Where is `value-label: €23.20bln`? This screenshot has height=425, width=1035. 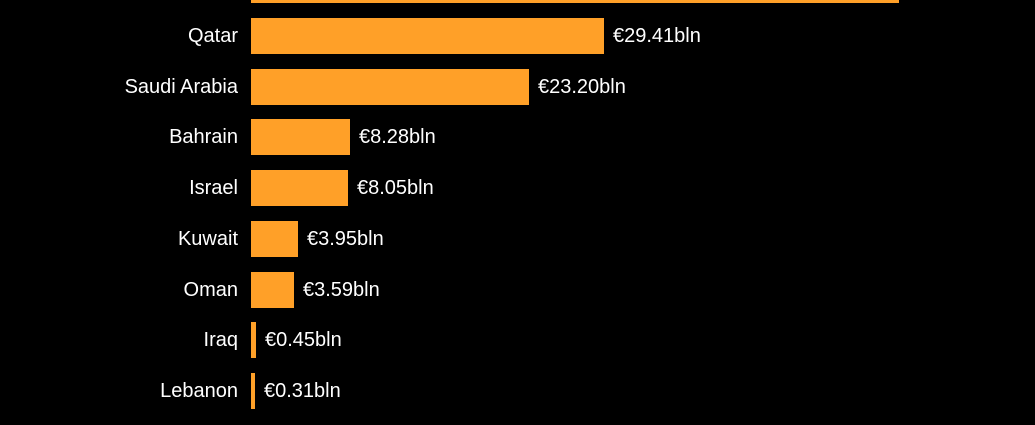
value-label: €23.20bln is located at coordinates (582, 86).